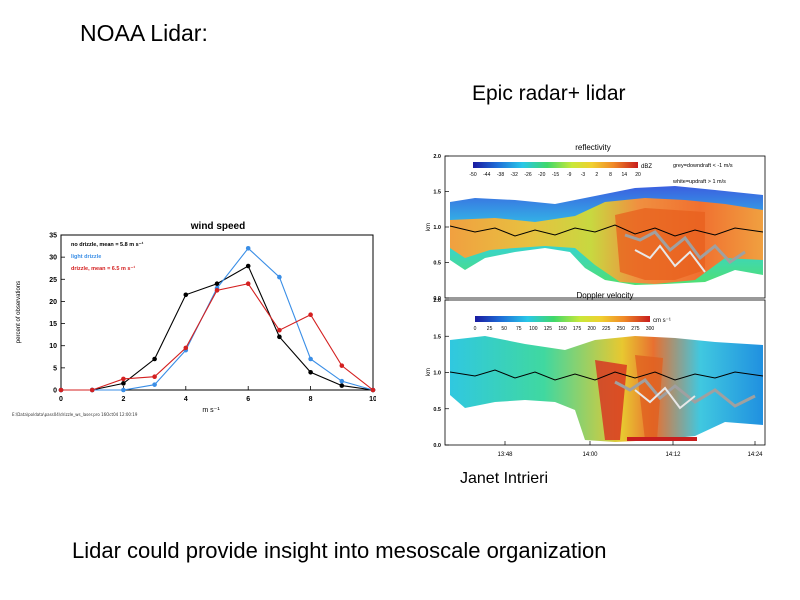 The image size is (800, 600). I want to click on x-tick-label: 8, so click(311, 399).